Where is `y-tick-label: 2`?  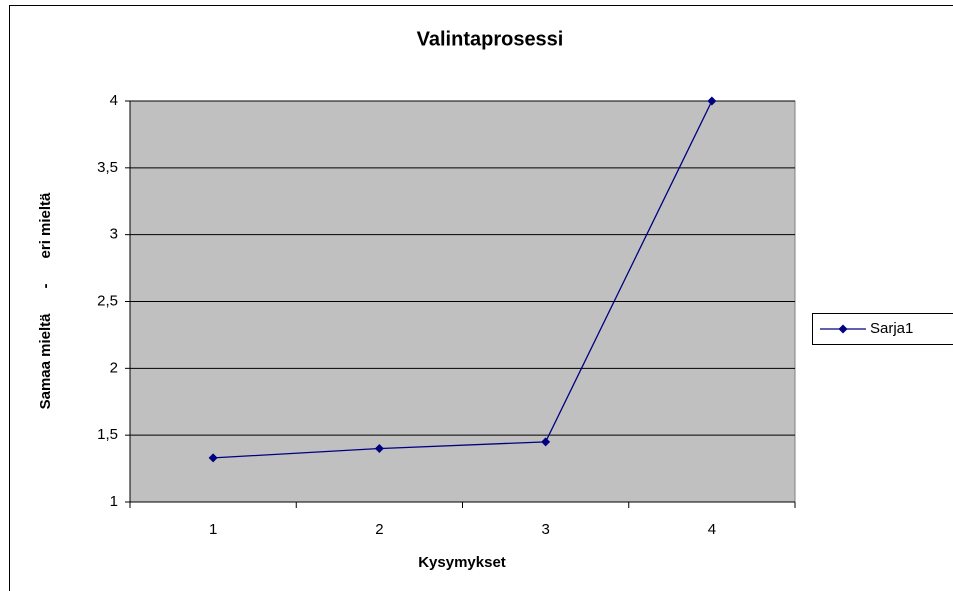
y-tick-label: 2 is located at coordinates (114, 367).